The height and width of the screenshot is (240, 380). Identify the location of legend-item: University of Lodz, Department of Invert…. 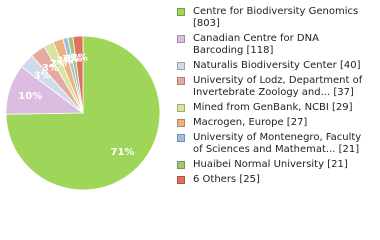
(275, 87).